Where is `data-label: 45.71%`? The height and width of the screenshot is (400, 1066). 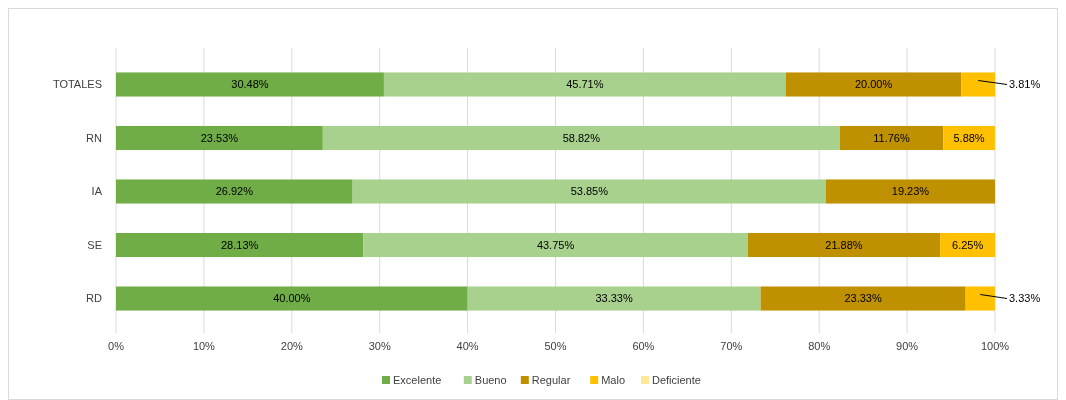
data-label: 45.71% is located at coordinates (585, 84).